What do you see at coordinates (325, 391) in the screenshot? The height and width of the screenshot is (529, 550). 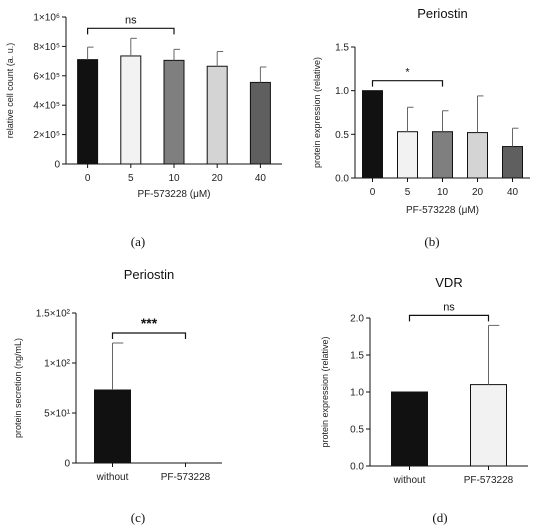 I see `y-axis-label-d: protein expression (relative)` at bounding box center [325, 391].